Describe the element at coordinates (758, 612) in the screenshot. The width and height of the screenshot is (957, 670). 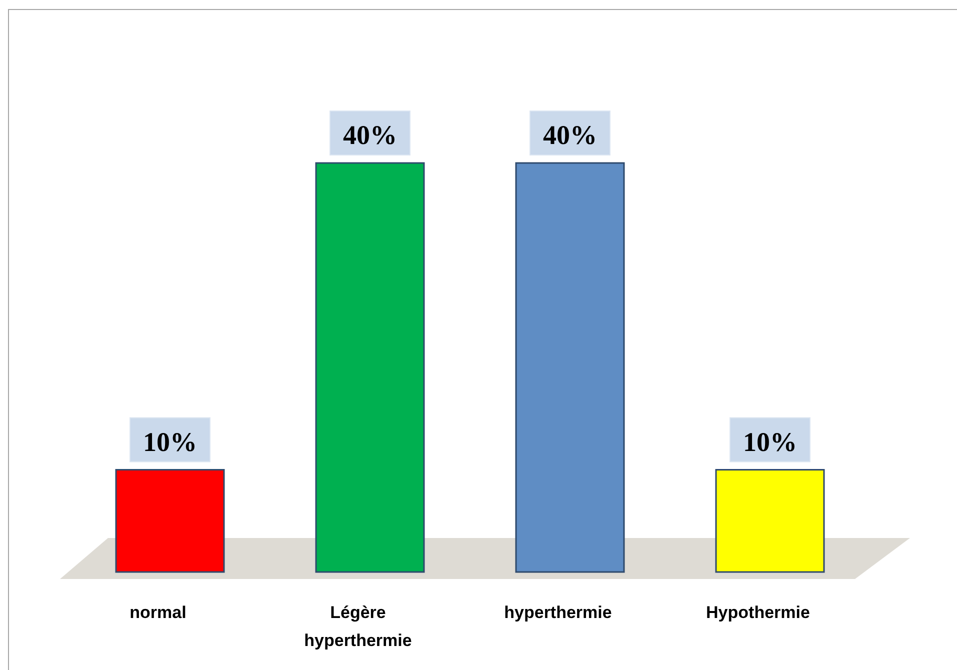
I see `x-tick-label: Hypothermie` at that location.